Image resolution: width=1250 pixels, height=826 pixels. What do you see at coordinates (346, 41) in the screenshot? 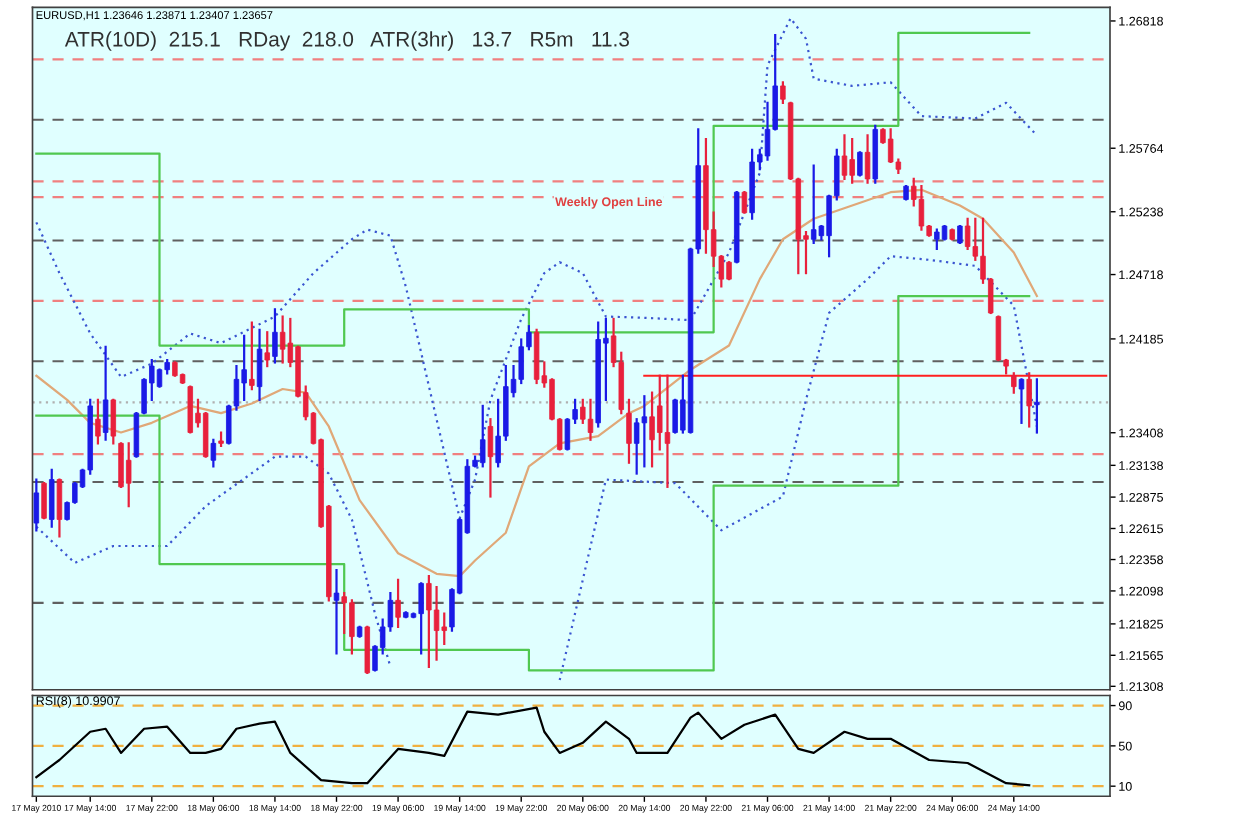
I see `annotation: ATR(10D) 215.1 RDay 218.0 ATR(3hr) 13.7 R5m 11.3` at bounding box center [346, 41].